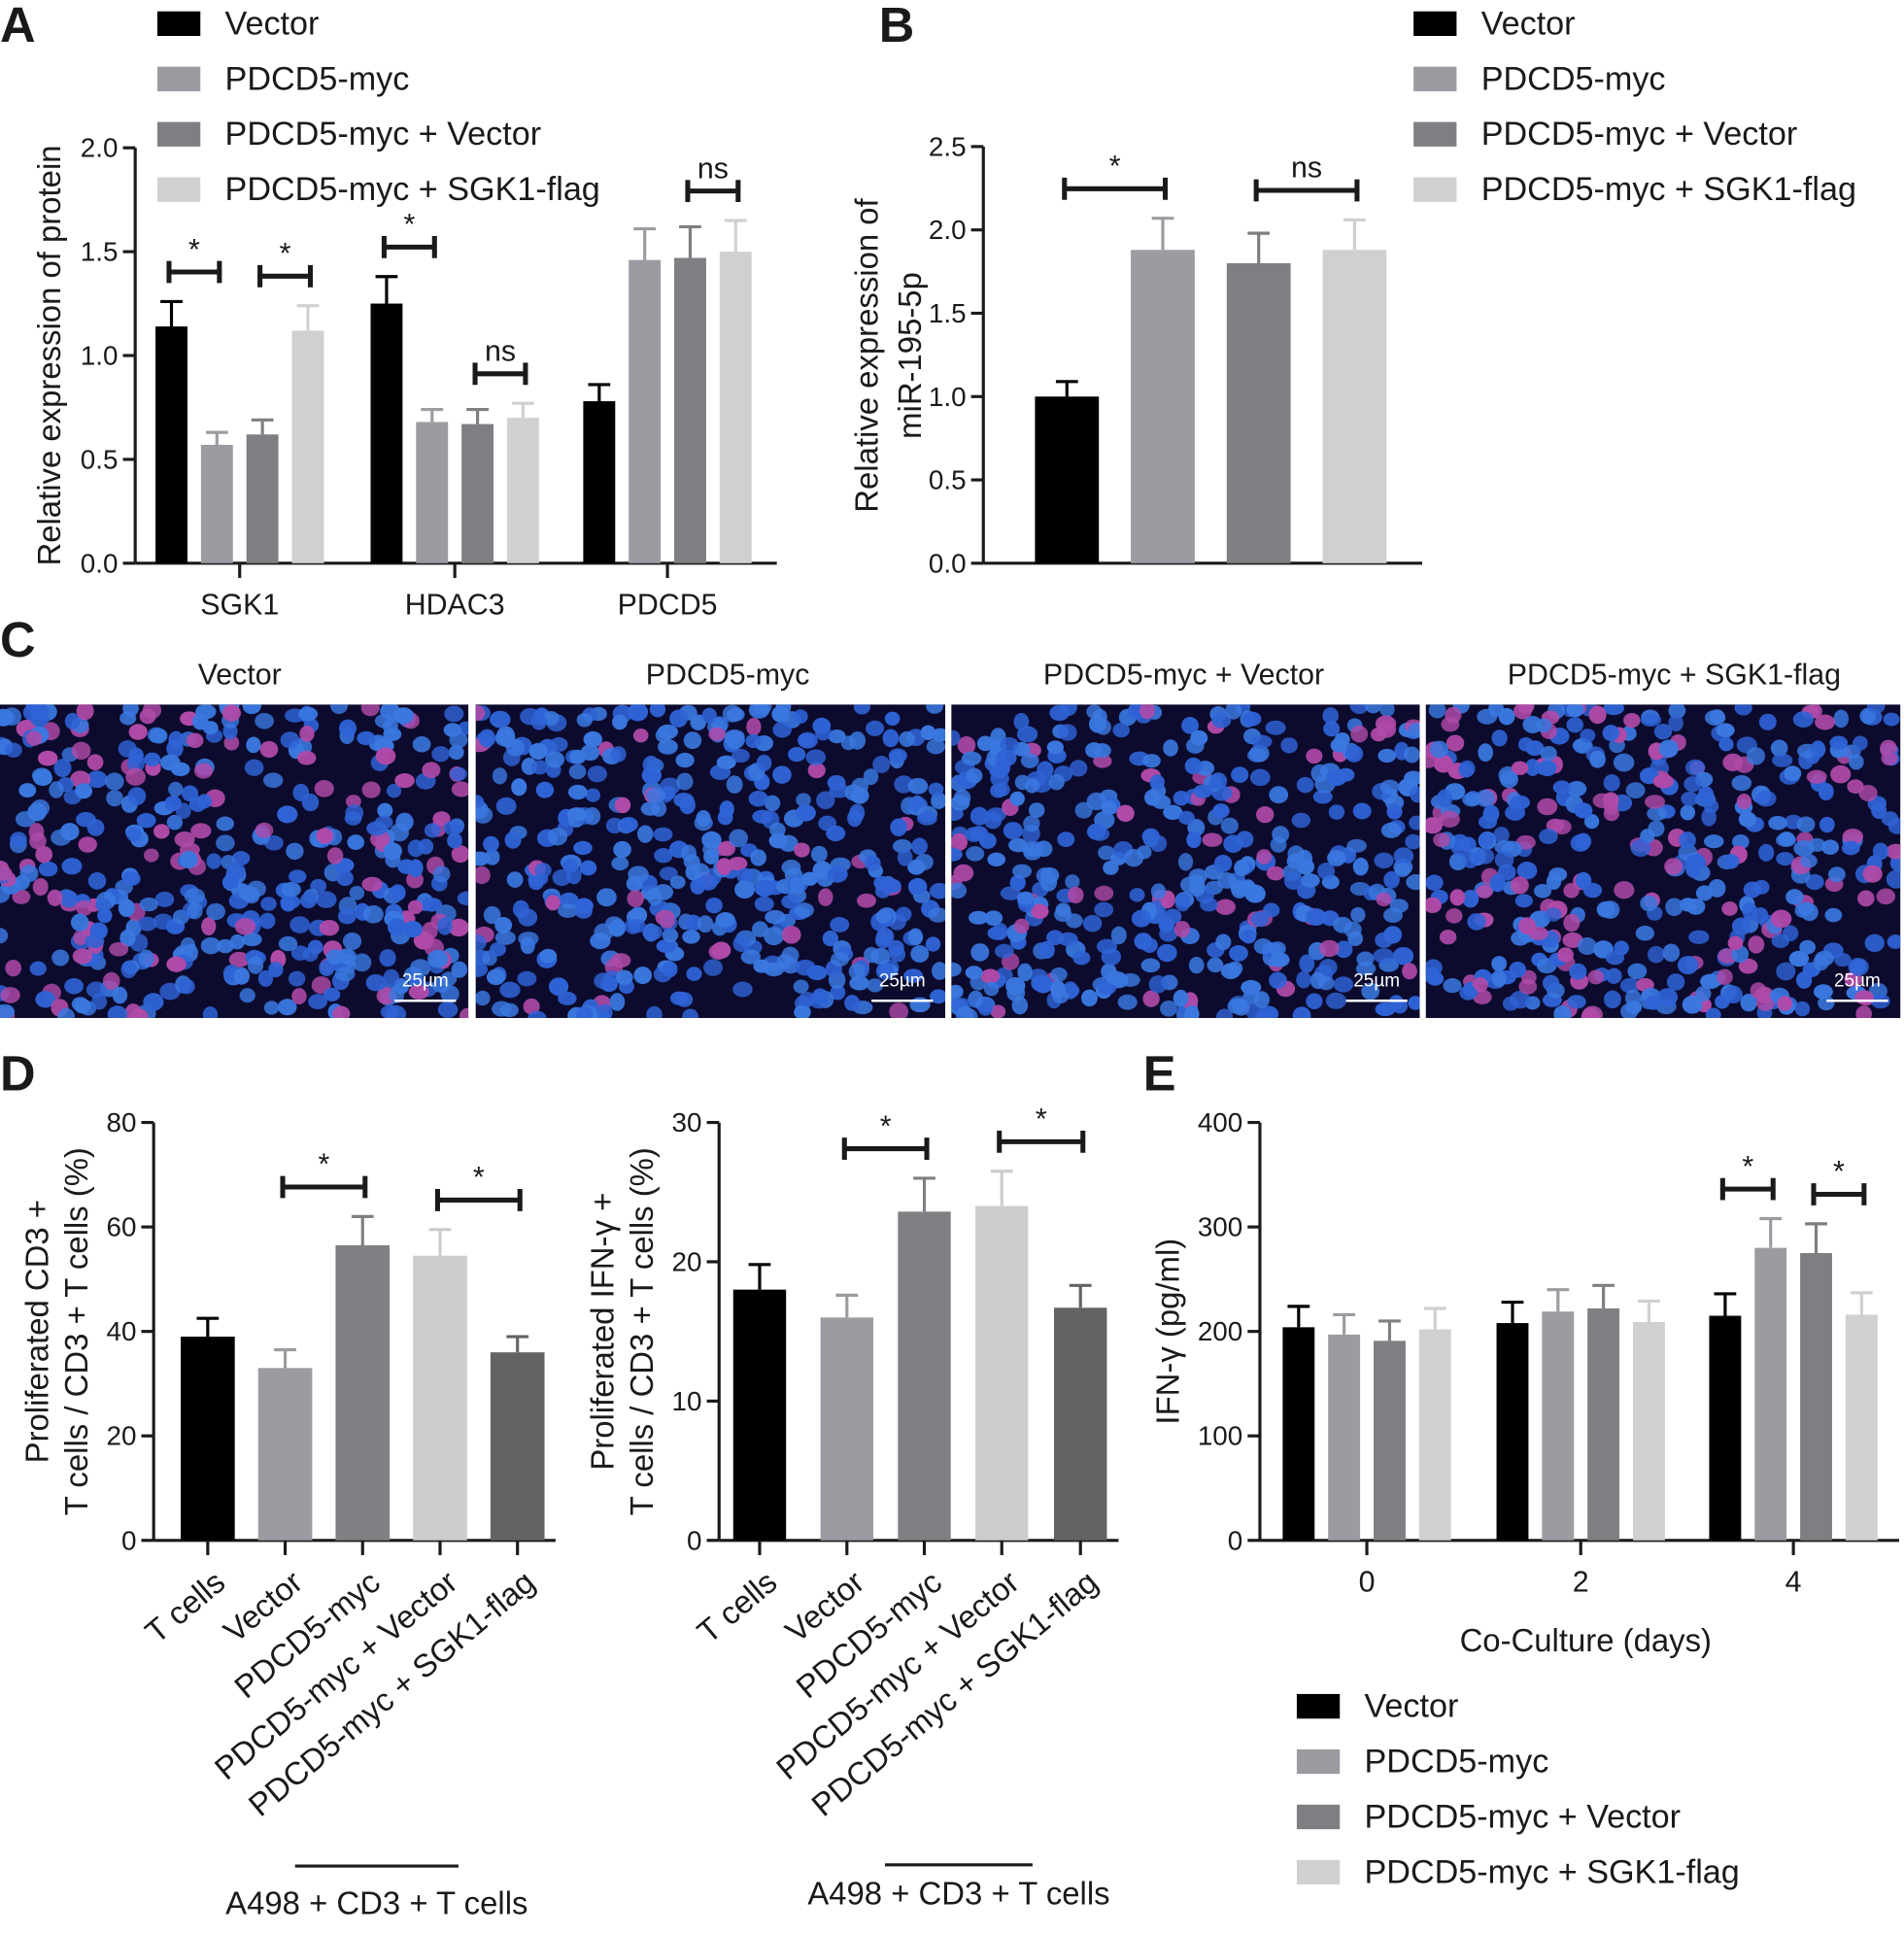 Image resolution: width=1904 pixels, height=1934 pixels. What do you see at coordinates (1435, 134) in the screenshot?
I see `legend-swatch` at bounding box center [1435, 134].